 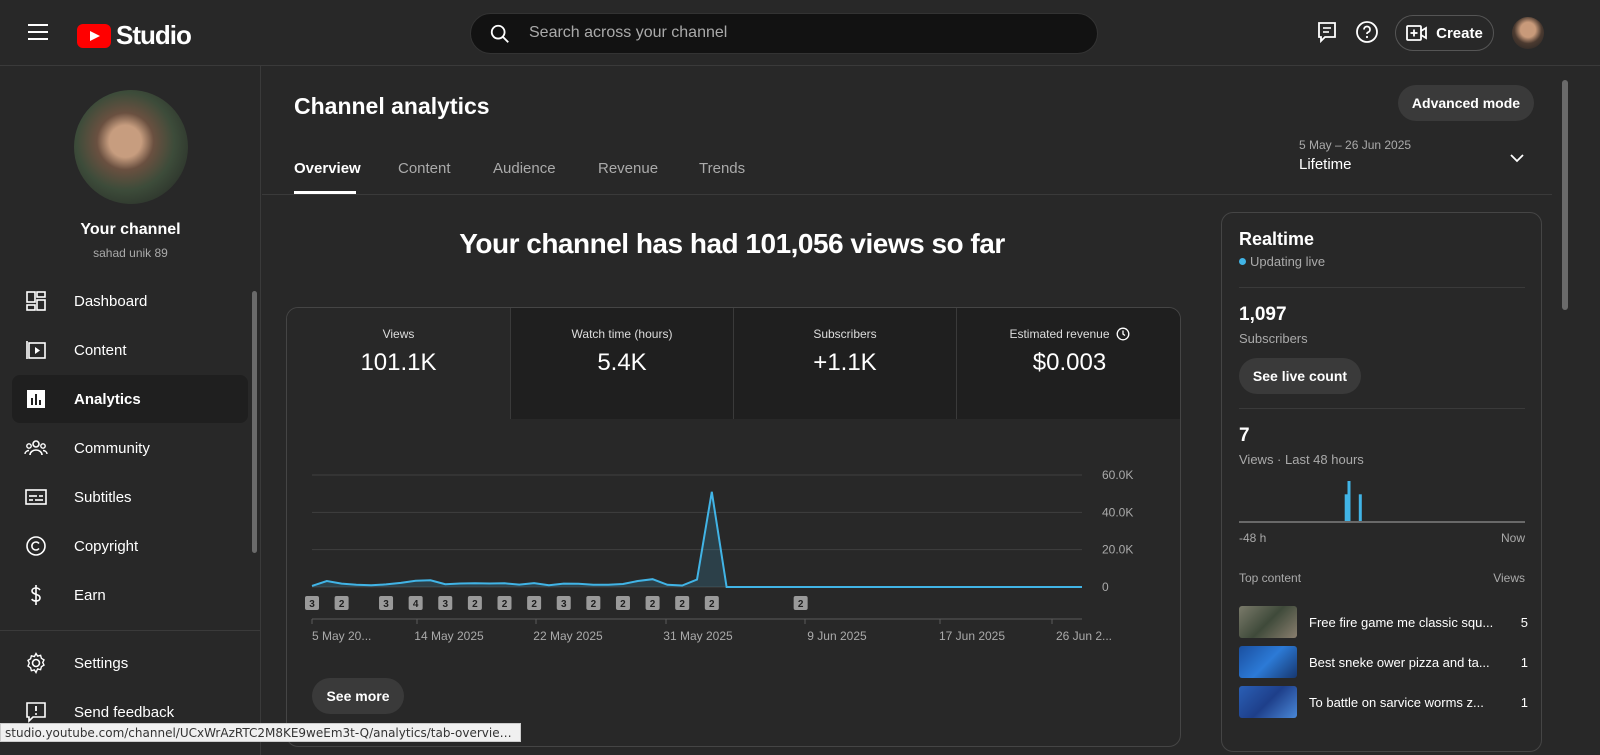 What do you see at coordinates (499, 33) in the screenshot?
I see `search-icon` at bounding box center [499, 33].